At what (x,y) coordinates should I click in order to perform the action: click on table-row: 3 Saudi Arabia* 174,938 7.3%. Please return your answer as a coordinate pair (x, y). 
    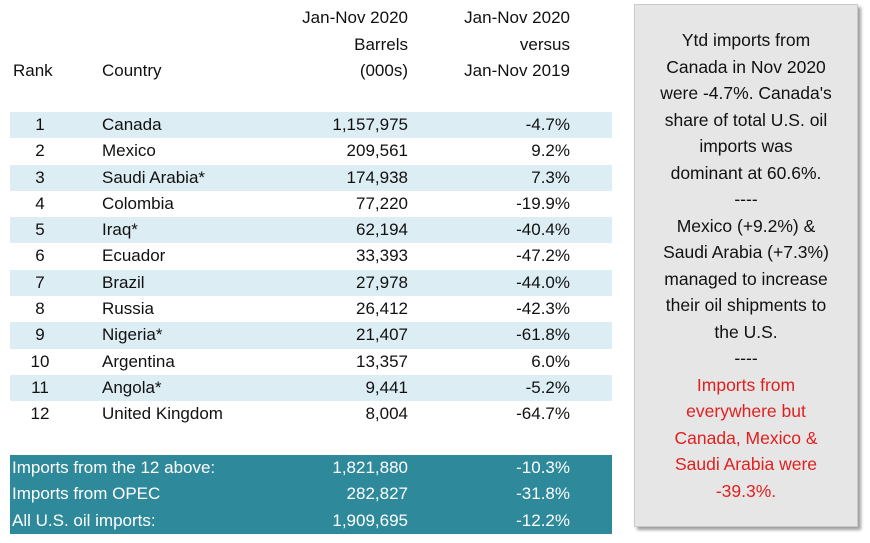
    Looking at the image, I should click on (311, 177).